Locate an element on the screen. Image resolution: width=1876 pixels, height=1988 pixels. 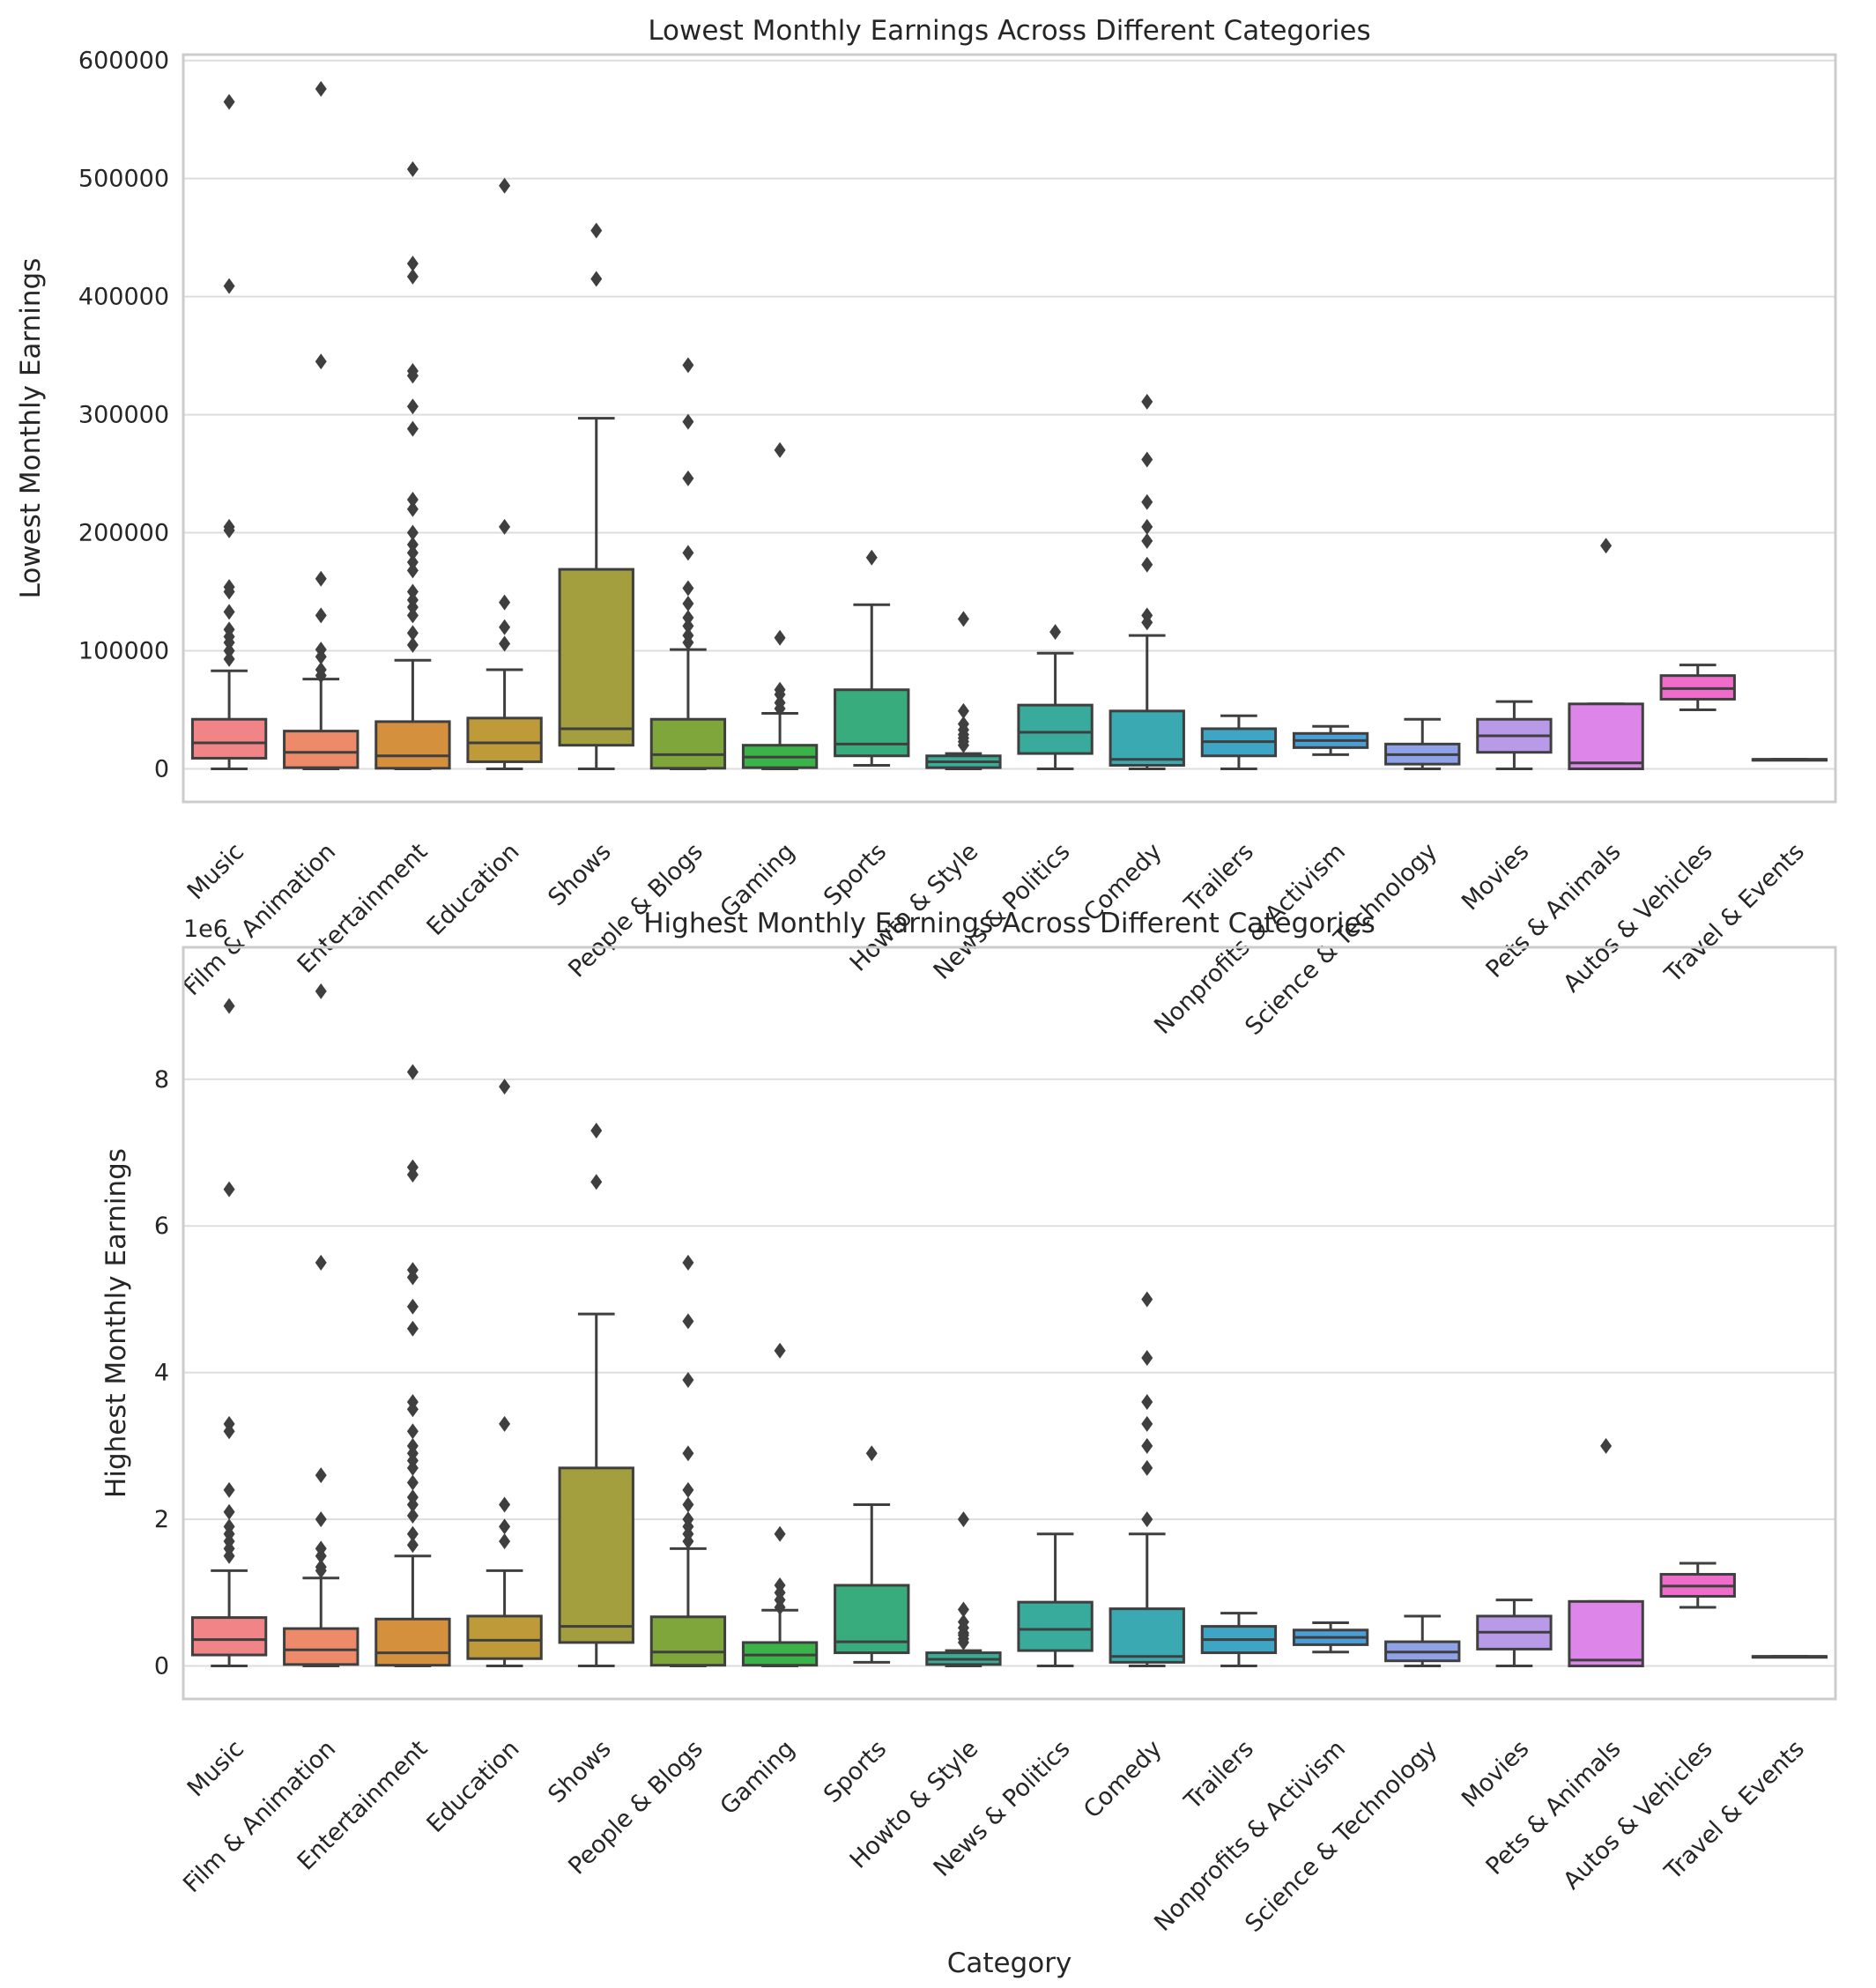
box-pets-animals is located at coordinates (1606, 1553).